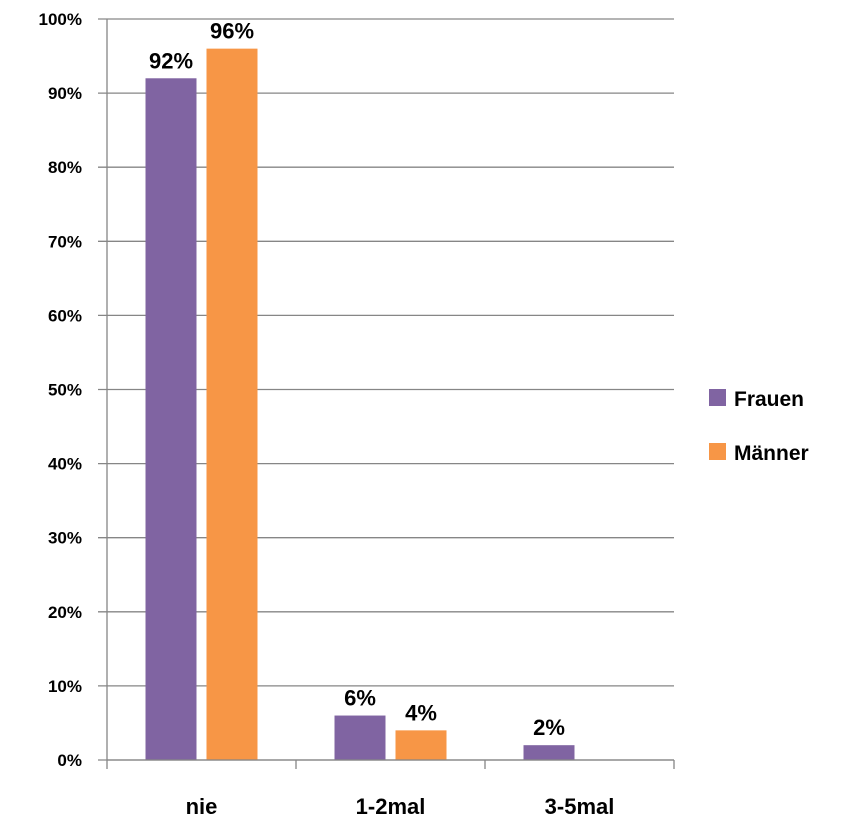 This screenshot has height=824, width=851. Describe the element at coordinates (771, 453) in the screenshot. I see `legend-label: Männer` at that location.